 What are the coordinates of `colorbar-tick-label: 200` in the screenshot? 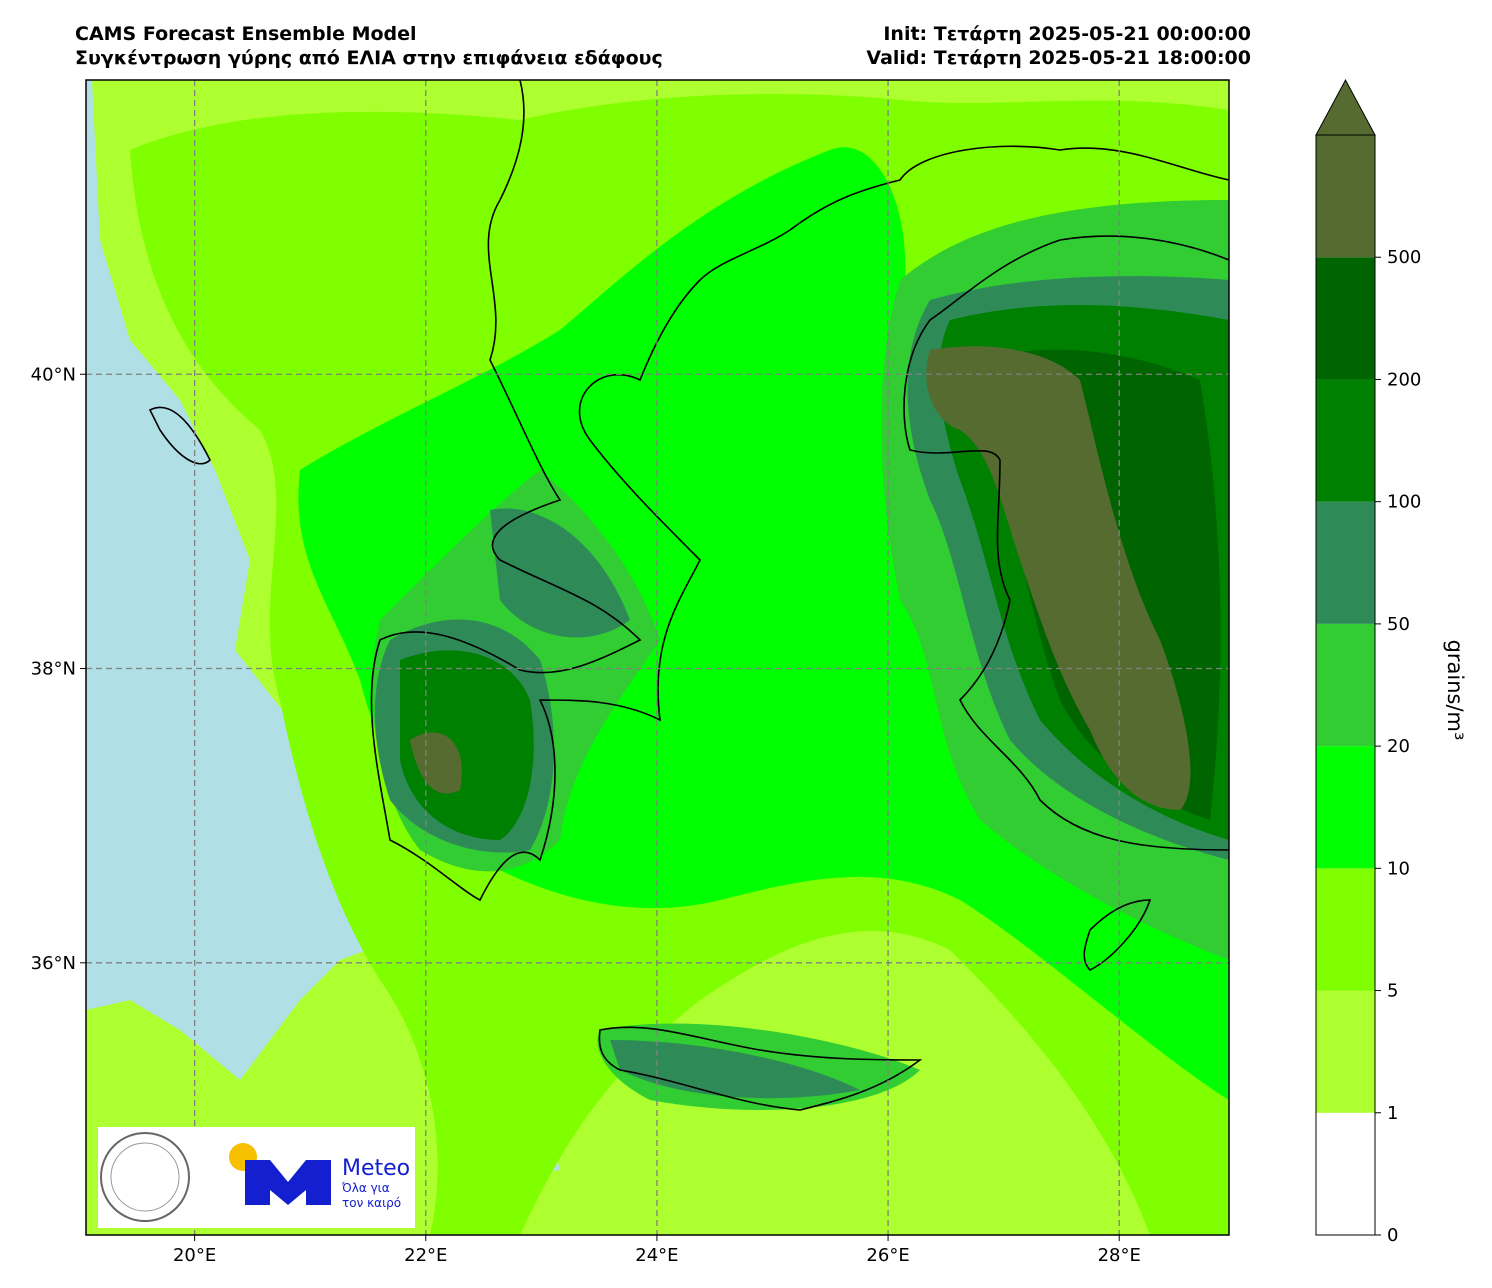 It's located at (1404, 379).